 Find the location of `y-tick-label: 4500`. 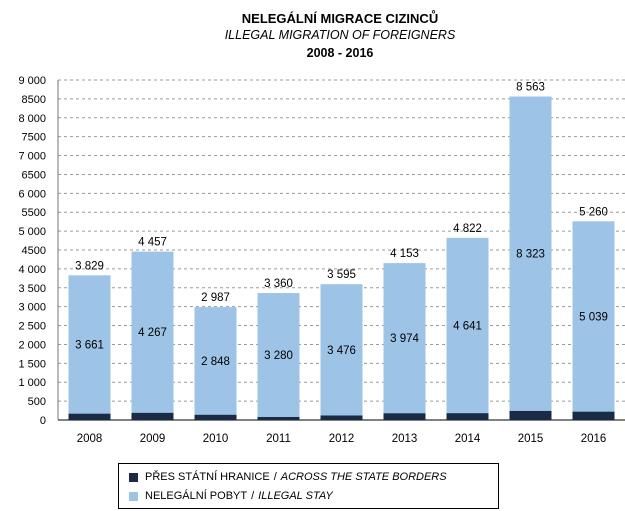

y-tick-label: 4500 is located at coordinates (34, 251).